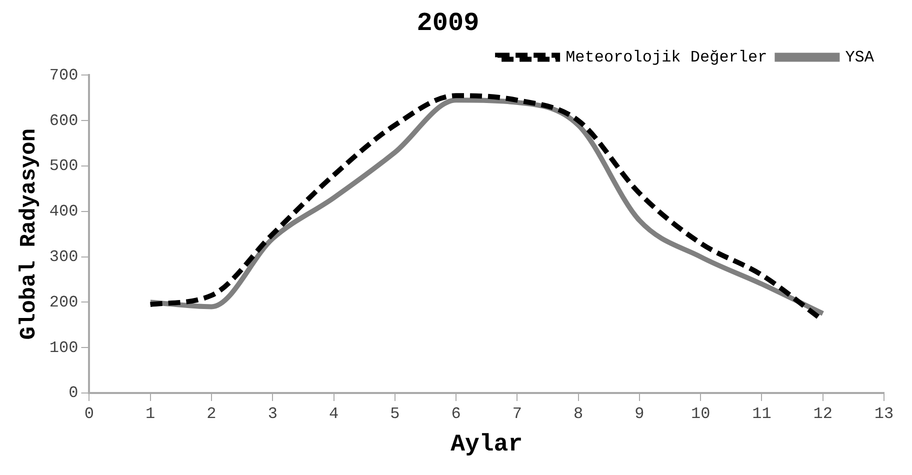 This screenshot has width=912, height=475. What do you see at coordinates (822, 413) in the screenshot?
I see `x-tick-label: 12` at bounding box center [822, 413].